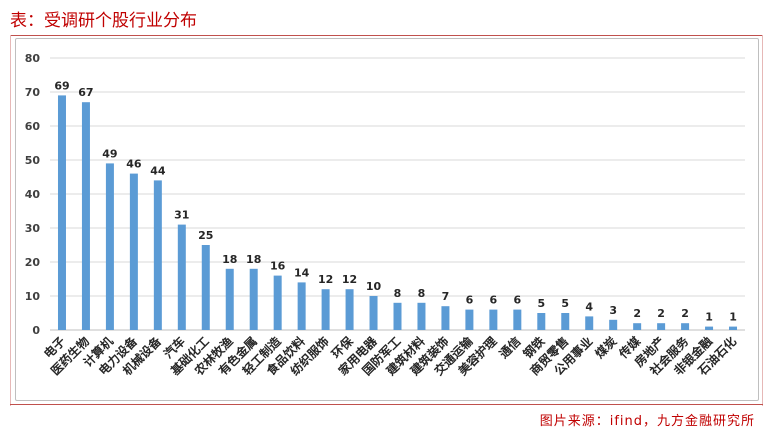  Describe the element at coordinates (386, 404) in the screenshot. I see `footer-divider` at that location.